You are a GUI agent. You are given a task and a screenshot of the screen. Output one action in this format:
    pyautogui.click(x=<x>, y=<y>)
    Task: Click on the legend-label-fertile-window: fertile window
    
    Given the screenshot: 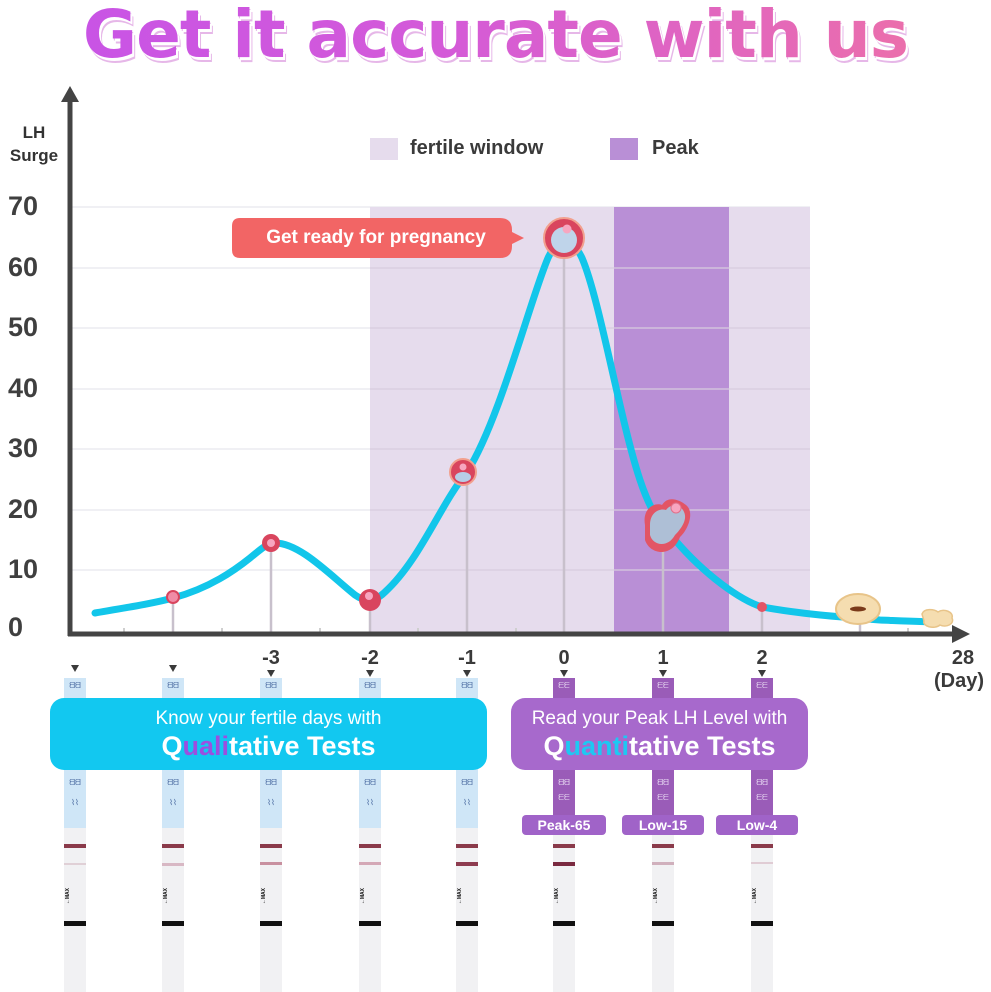 What is the action you would take?
    pyautogui.click(x=477, y=148)
    